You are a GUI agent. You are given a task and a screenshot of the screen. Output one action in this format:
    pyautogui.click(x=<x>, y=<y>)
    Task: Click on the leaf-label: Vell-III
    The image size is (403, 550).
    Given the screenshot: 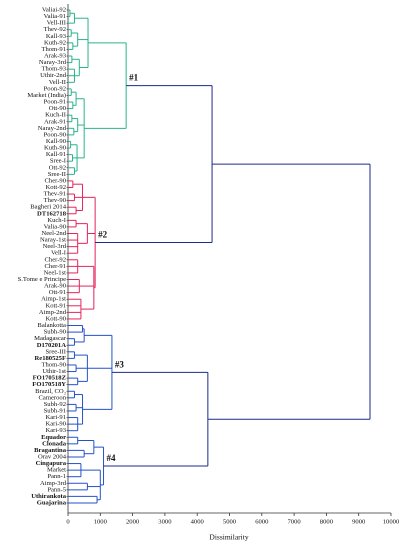 What is the action you would take?
    pyautogui.click(x=56, y=23)
    